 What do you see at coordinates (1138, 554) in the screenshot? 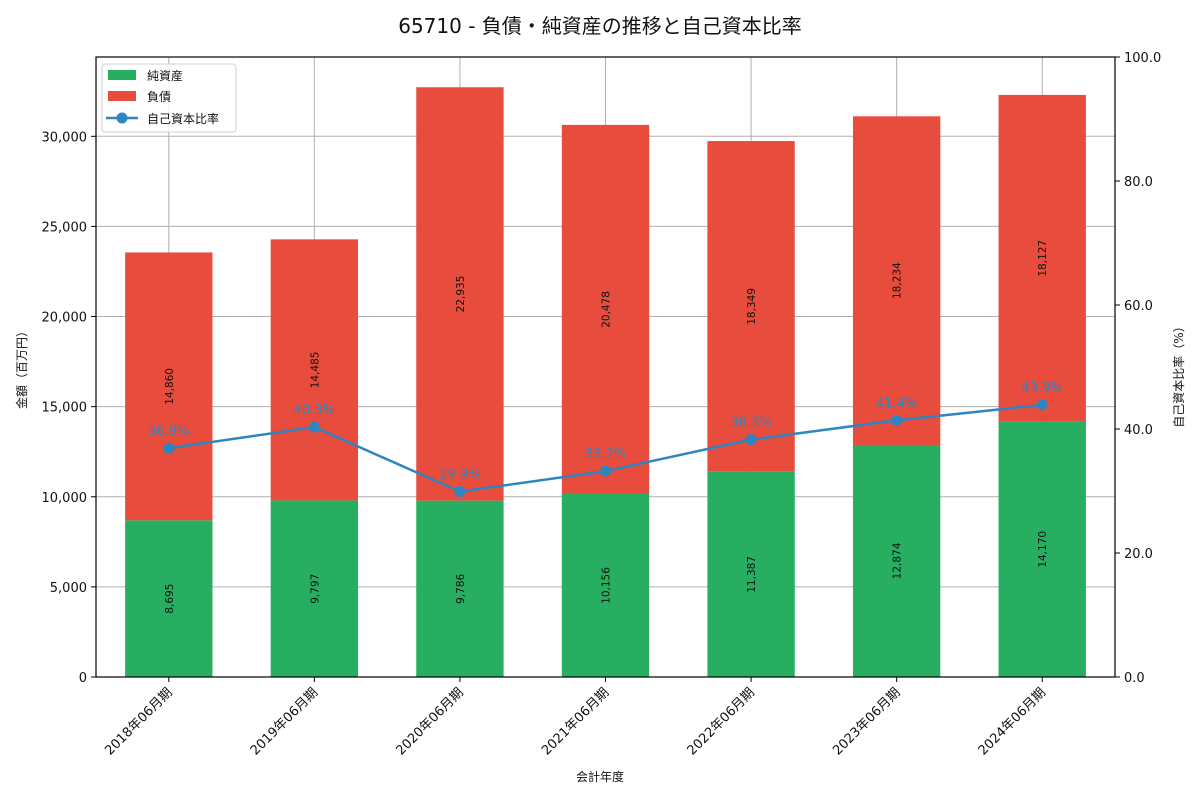
I see `y-tick-label-right: 20.0` at bounding box center [1138, 554].